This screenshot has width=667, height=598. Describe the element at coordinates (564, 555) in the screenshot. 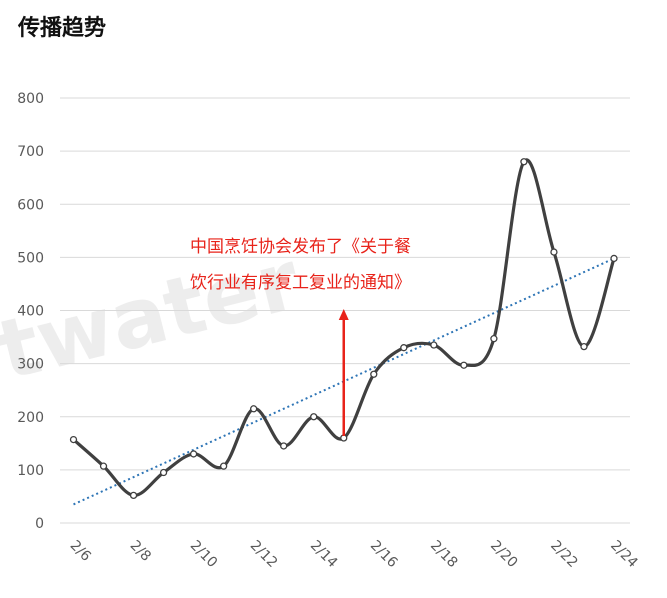

I see `x-tick-label: 2/22` at that location.